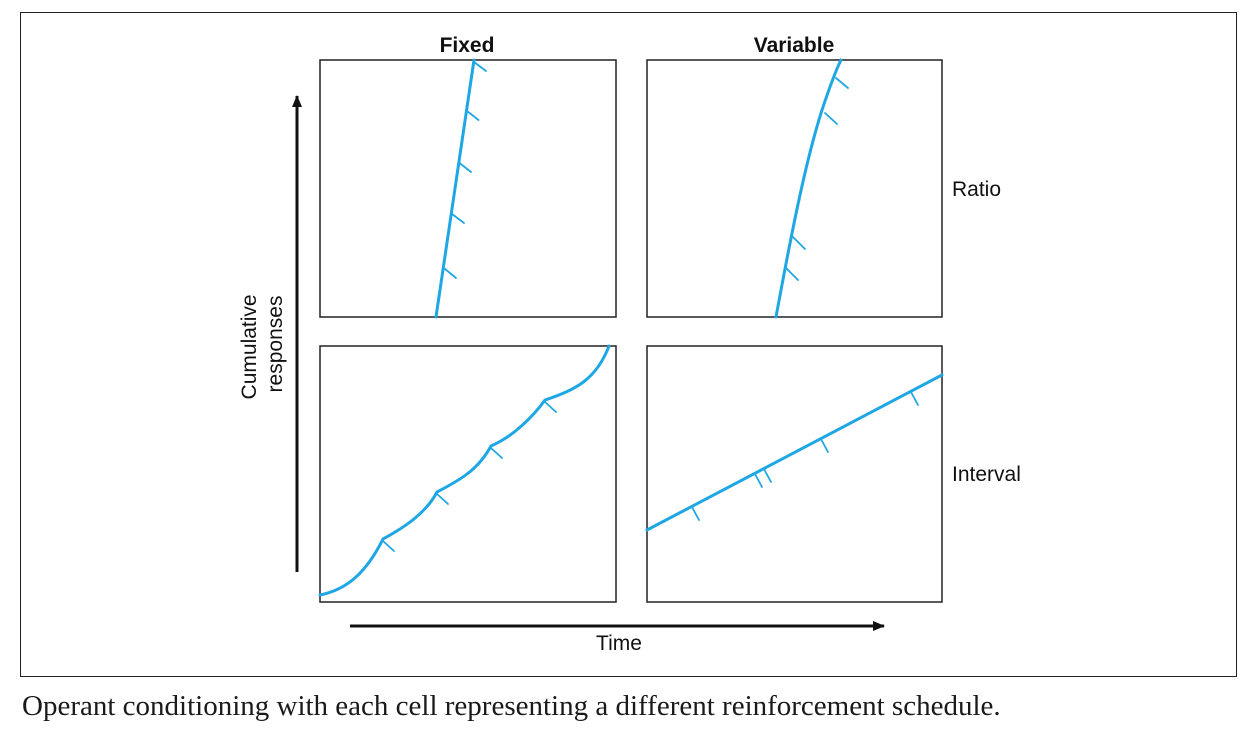  Describe the element at coordinates (976, 189) in the screenshot. I see `row-label-ratio: Ratio` at that location.